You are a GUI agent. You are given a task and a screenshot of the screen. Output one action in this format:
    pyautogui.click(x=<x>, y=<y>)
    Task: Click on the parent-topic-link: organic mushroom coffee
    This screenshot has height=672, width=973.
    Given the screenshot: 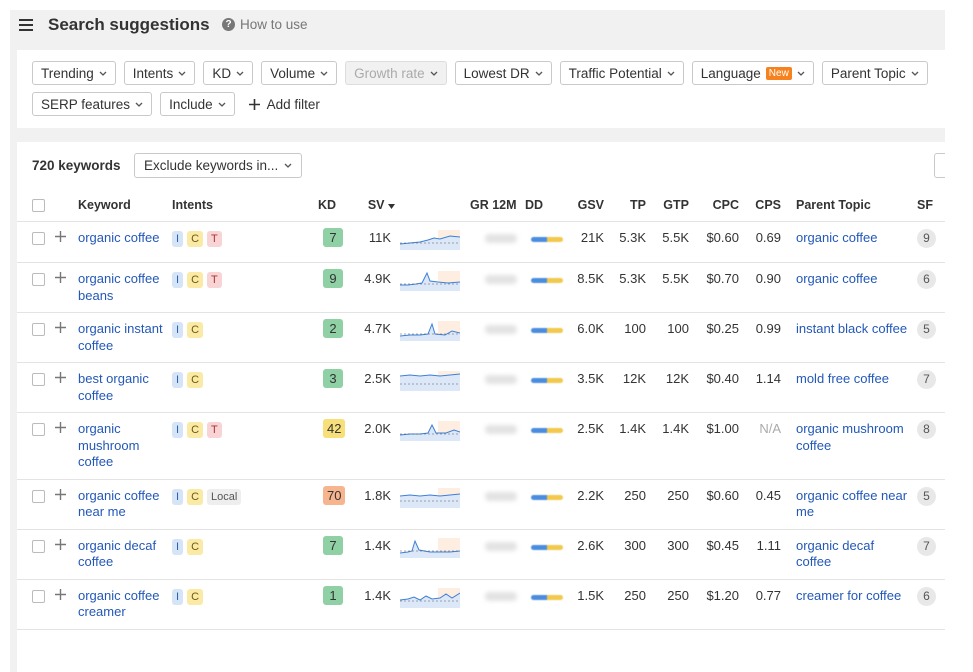 What is the action you would take?
    pyautogui.click(x=850, y=437)
    